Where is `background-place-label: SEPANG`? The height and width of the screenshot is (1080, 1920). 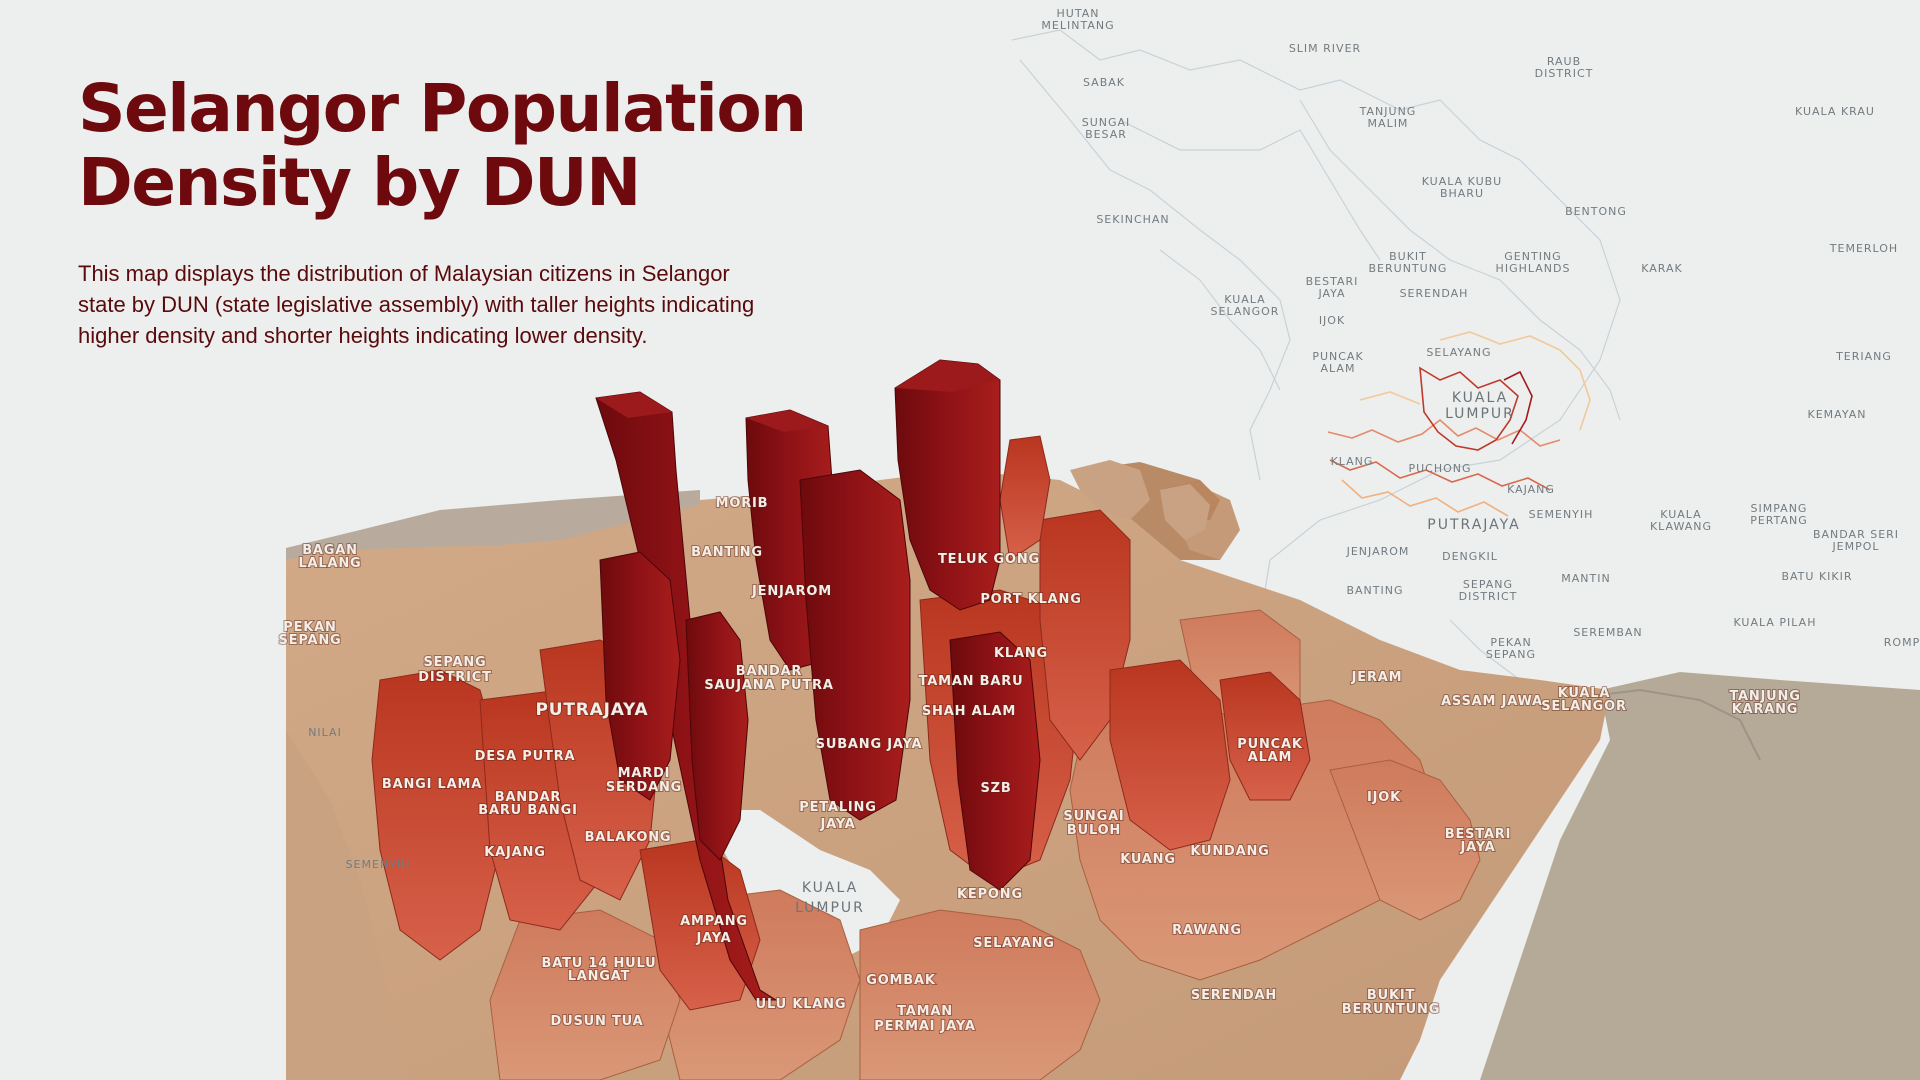 background-place-label: SEPANG is located at coordinates (1511, 654).